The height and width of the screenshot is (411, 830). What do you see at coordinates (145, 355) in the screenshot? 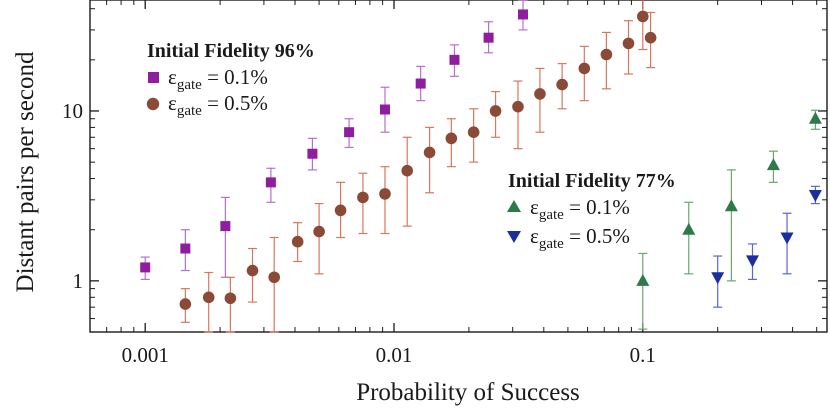
I see `x-tick-label: 0.001` at bounding box center [145, 355].